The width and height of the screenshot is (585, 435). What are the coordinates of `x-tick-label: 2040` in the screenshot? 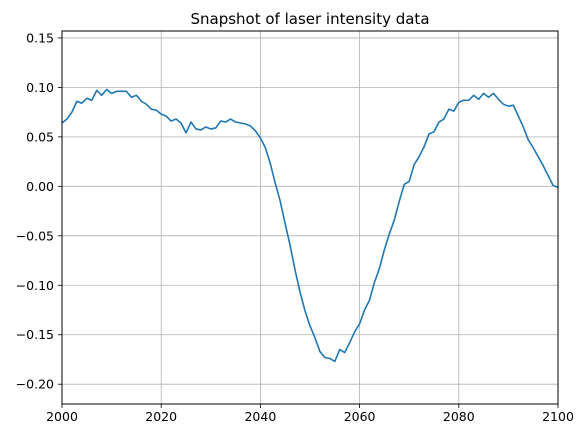 It's located at (260, 416).